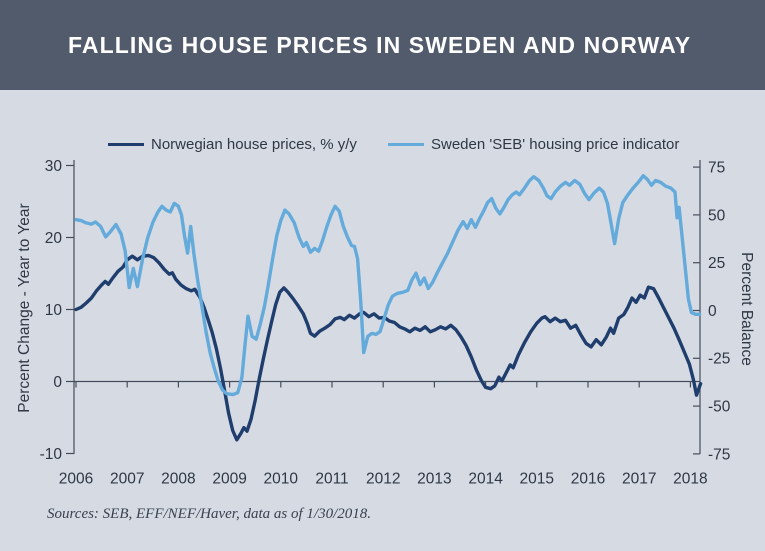  What do you see at coordinates (178, 478) in the screenshot?
I see `x-axis-year-label: 2008` at bounding box center [178, 478].